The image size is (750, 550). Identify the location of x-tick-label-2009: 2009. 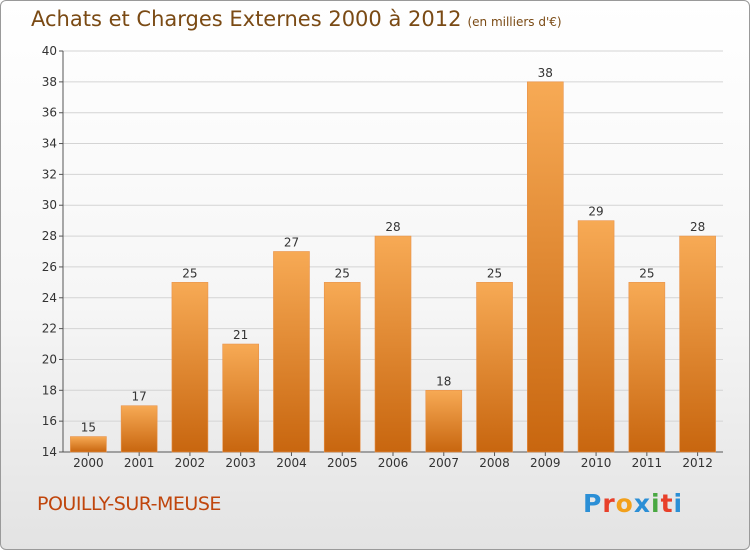
(545, 463).